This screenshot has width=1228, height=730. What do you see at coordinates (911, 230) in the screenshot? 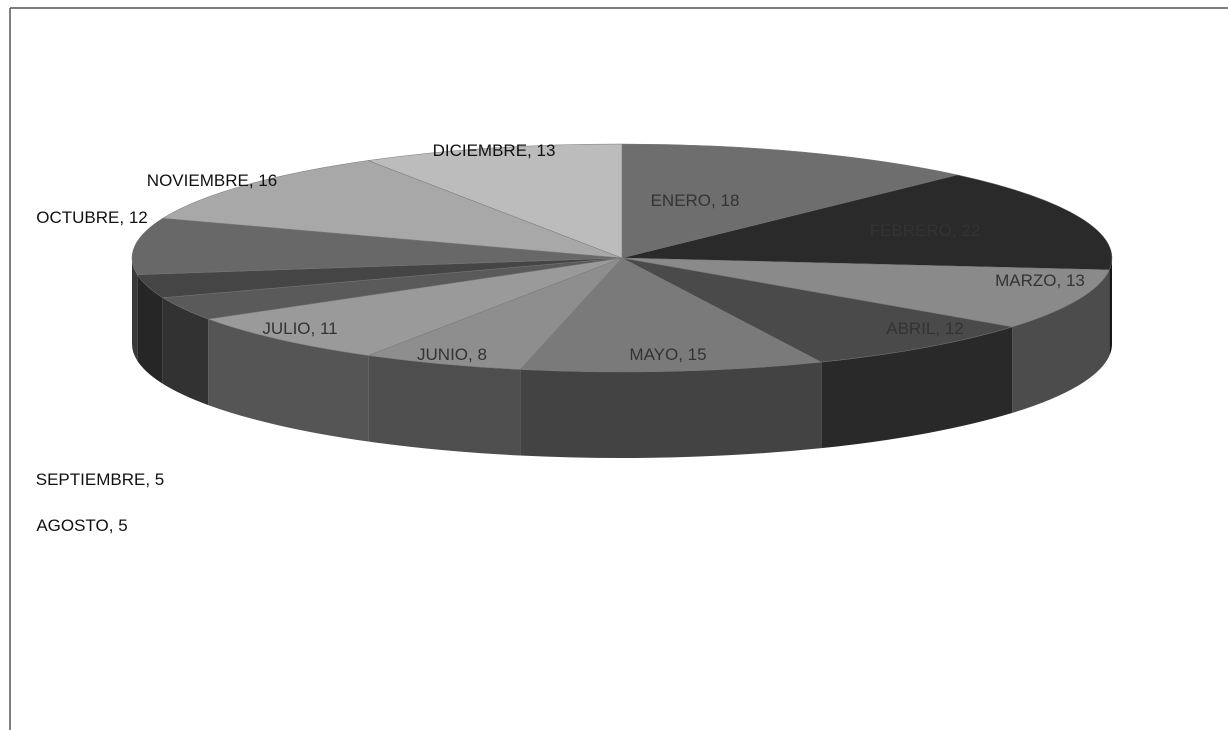
I see `label-category: FEBRERO` at bounding box center [911, 230].